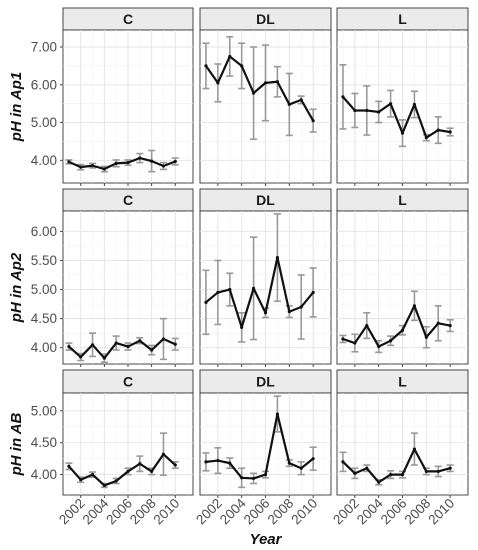 Image resolution: width=478 pixels, height=550 pixels. Describe the element at coordinates (16, 287) in the screenshot. I see `y-axis-title: pH in Ap2` at that location.